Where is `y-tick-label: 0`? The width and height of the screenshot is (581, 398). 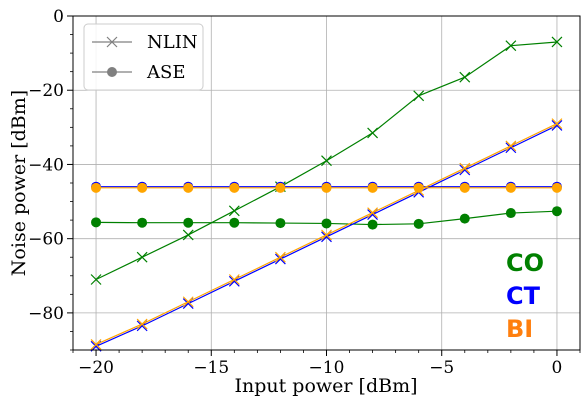
y-tick-label: 0 is located at coordinates (58, 17).